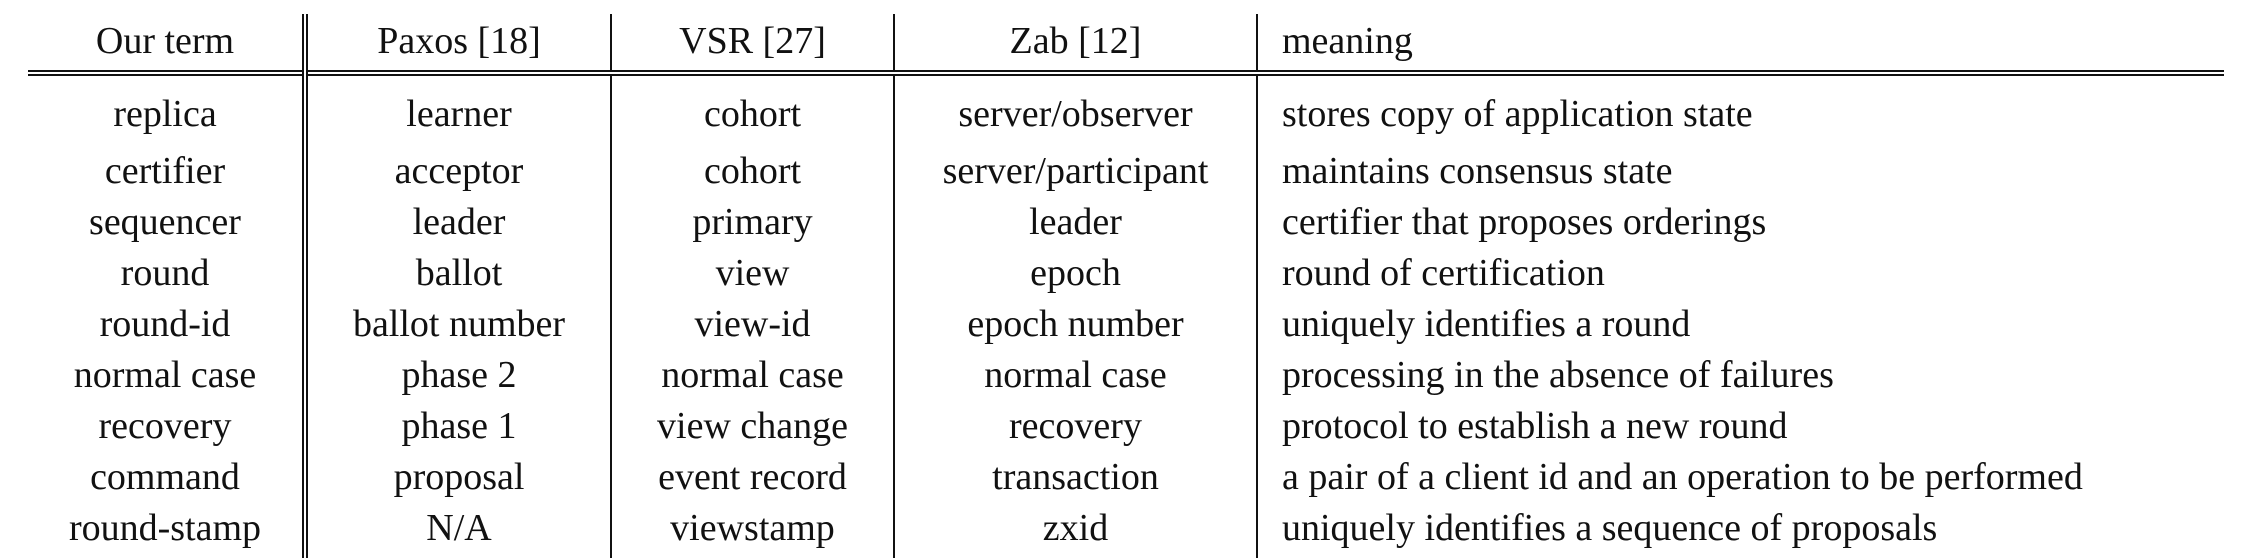 Image resolution: width=2252 pixels, height=558 pixels. I want to click on cell-paxos: proposal, so click(458, 476).